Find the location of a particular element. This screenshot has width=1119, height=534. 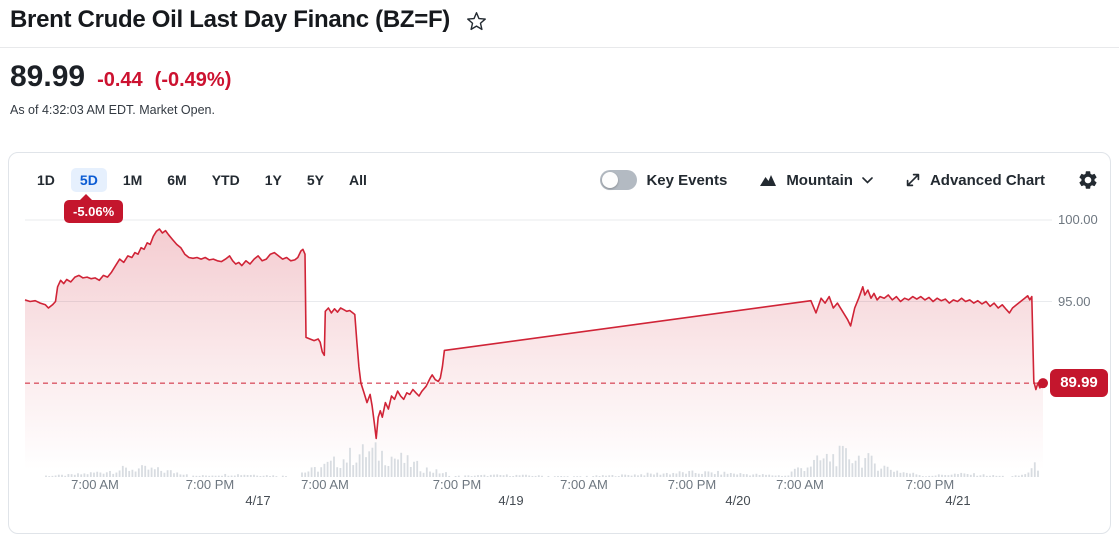

chart-type-selector: Mountain is located at coordinates (816, 180).